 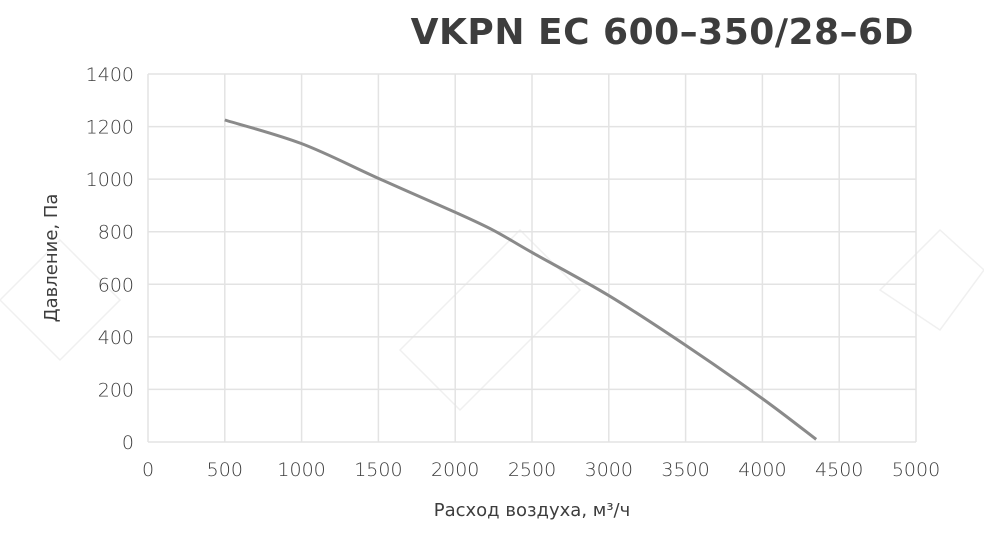 I want to click on x-tick-label: 1000, so click(x=301, y=470).